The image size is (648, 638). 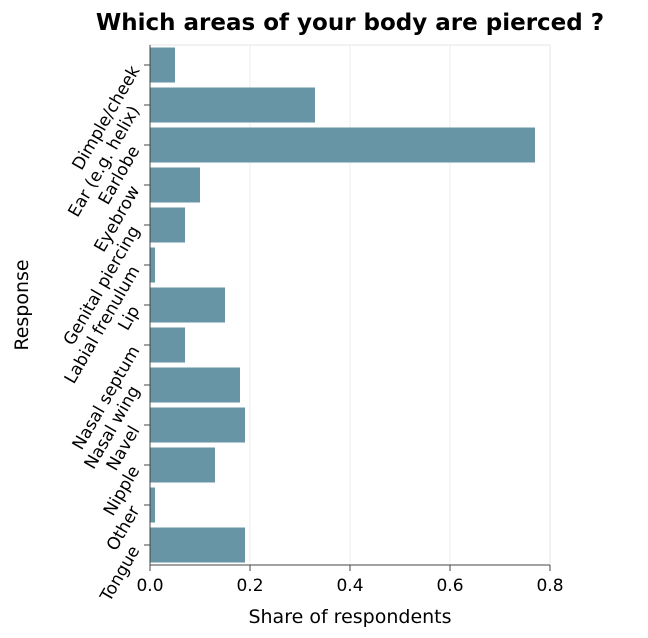 What do you see at coordinates (149, 586) in the screenshot?
I see `x-tick-label: 0.0` at bounding box center [149, 586].